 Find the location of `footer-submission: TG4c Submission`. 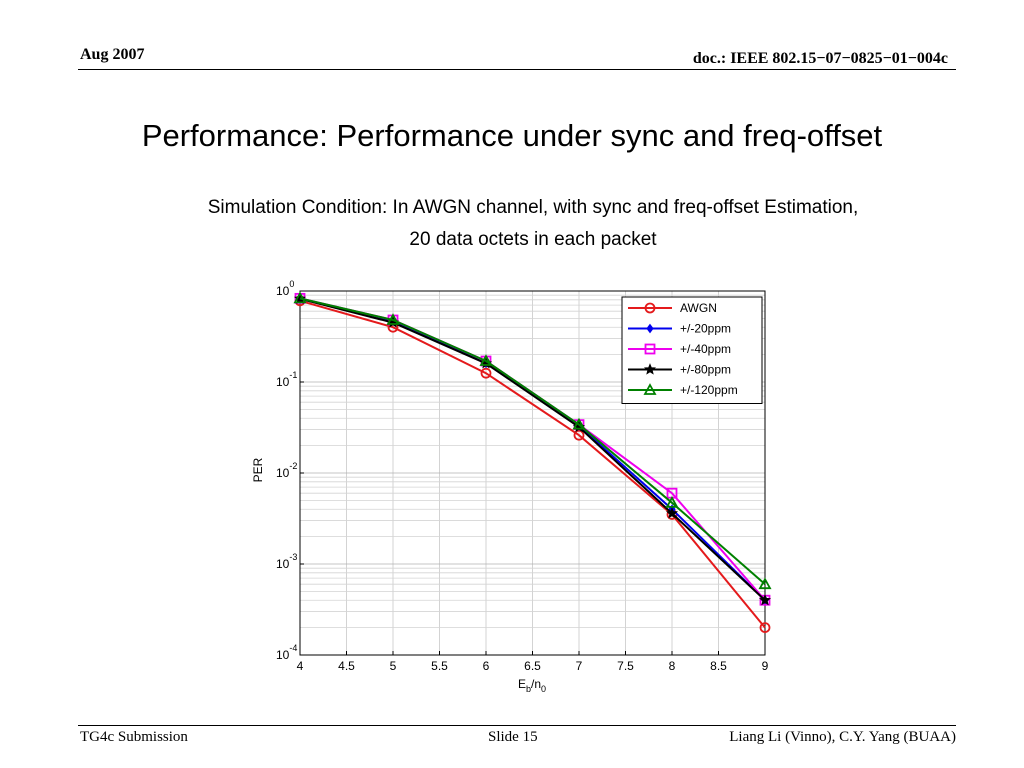

footer-submission: TG4c Submission is located at coordinates (134, 737).